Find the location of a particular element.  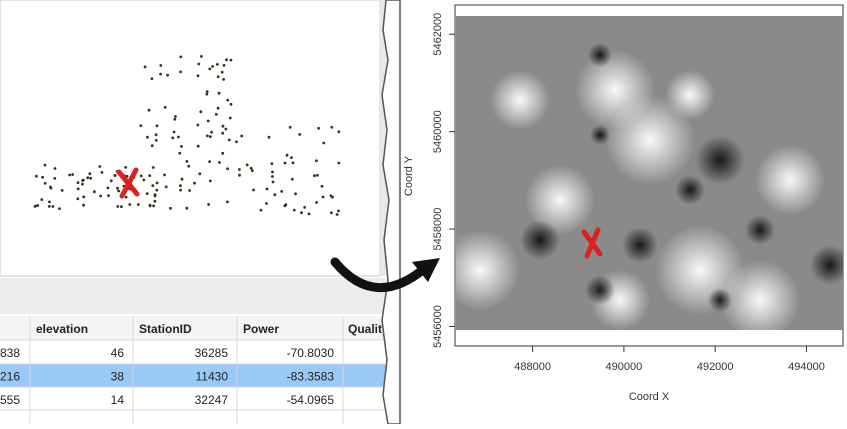

table-grid is located at coordinates (195, 370).